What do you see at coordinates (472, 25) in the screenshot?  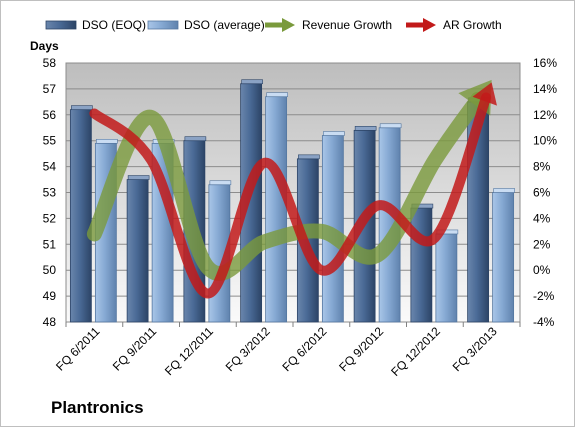 I see `legend-label: AR Growth` at bounding box center [472, 25].